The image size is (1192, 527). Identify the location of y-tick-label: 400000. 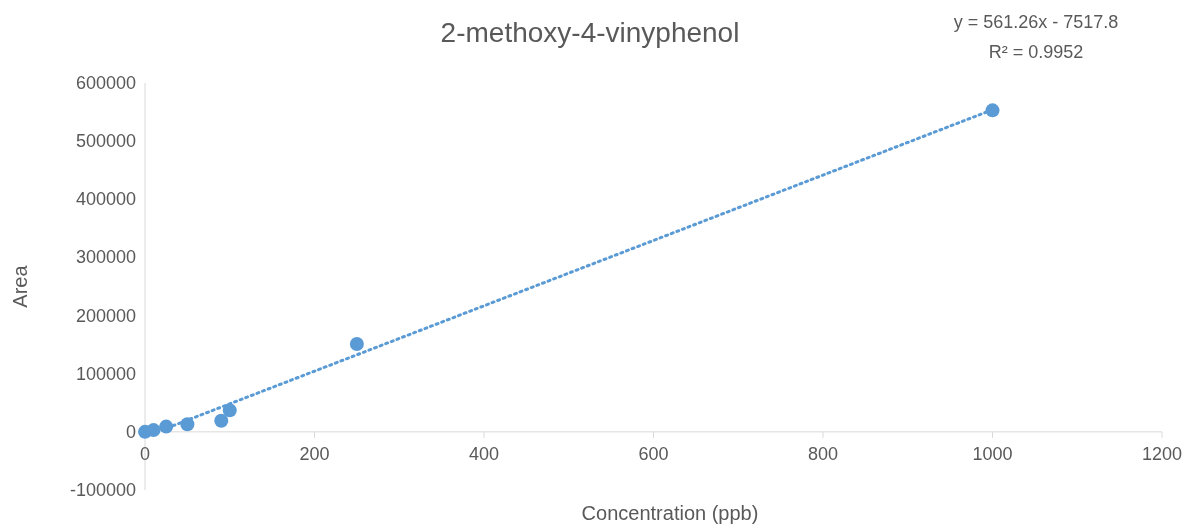
(105, 199).